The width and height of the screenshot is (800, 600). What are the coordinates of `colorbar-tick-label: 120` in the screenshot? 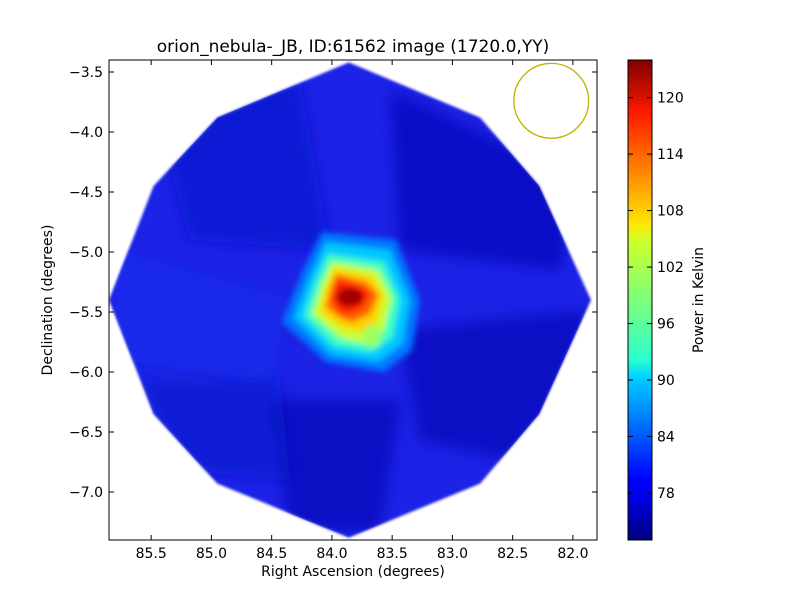 It's located at (670, 99).